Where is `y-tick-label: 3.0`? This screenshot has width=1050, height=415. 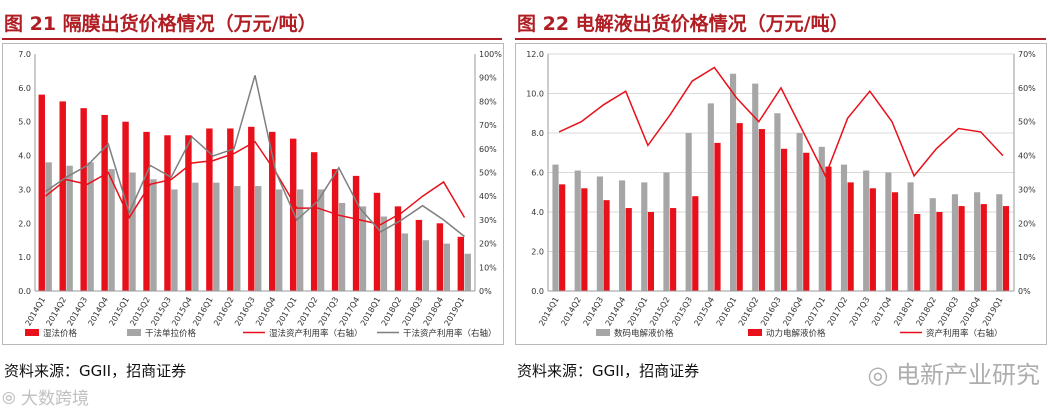 y-tick-label: 3.0 is located at coordinates (24, 189).